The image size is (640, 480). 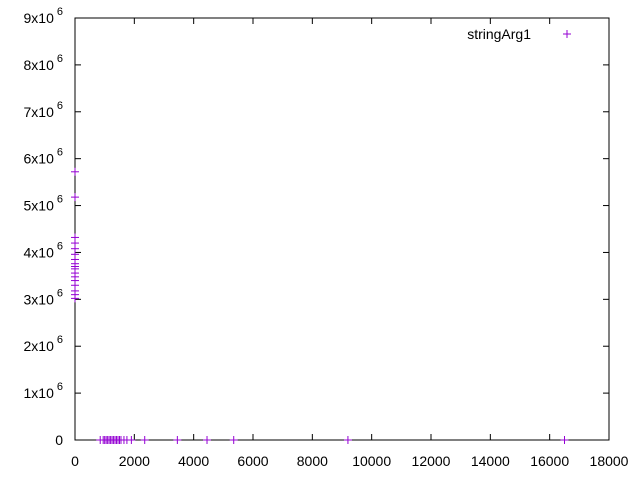 I want to click on y-tick-mantissa: 4x10, so click(x=39, y=252).